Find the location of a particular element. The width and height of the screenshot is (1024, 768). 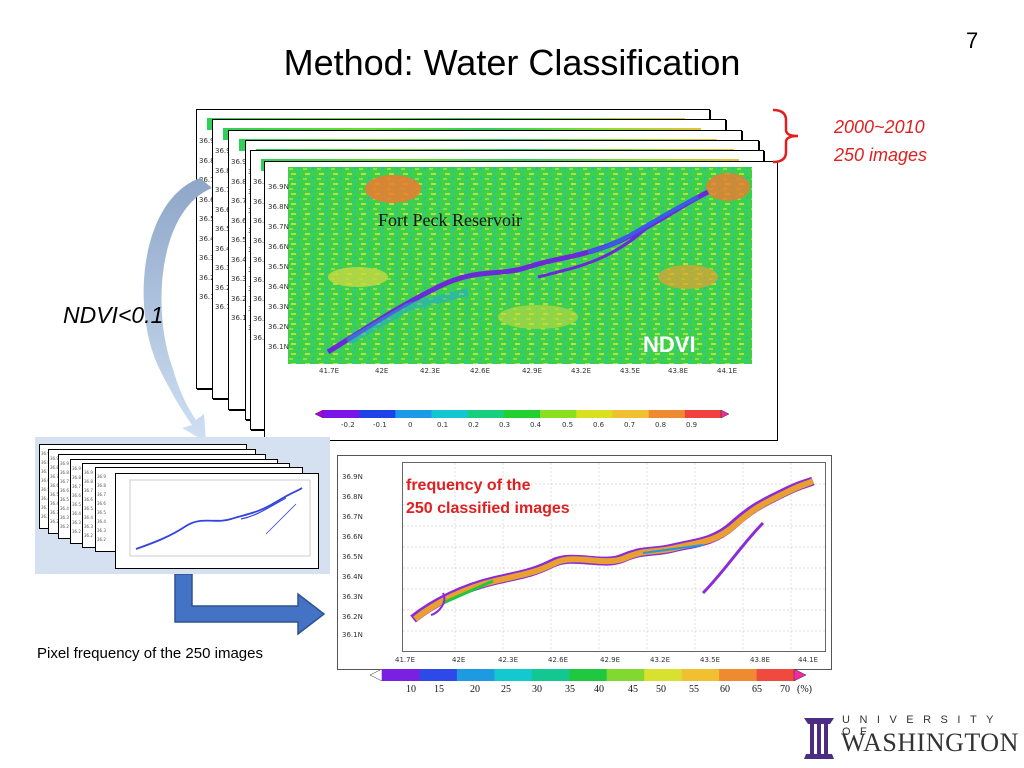

y-tick-label: 36.3N is located at coordinates (352, 597).